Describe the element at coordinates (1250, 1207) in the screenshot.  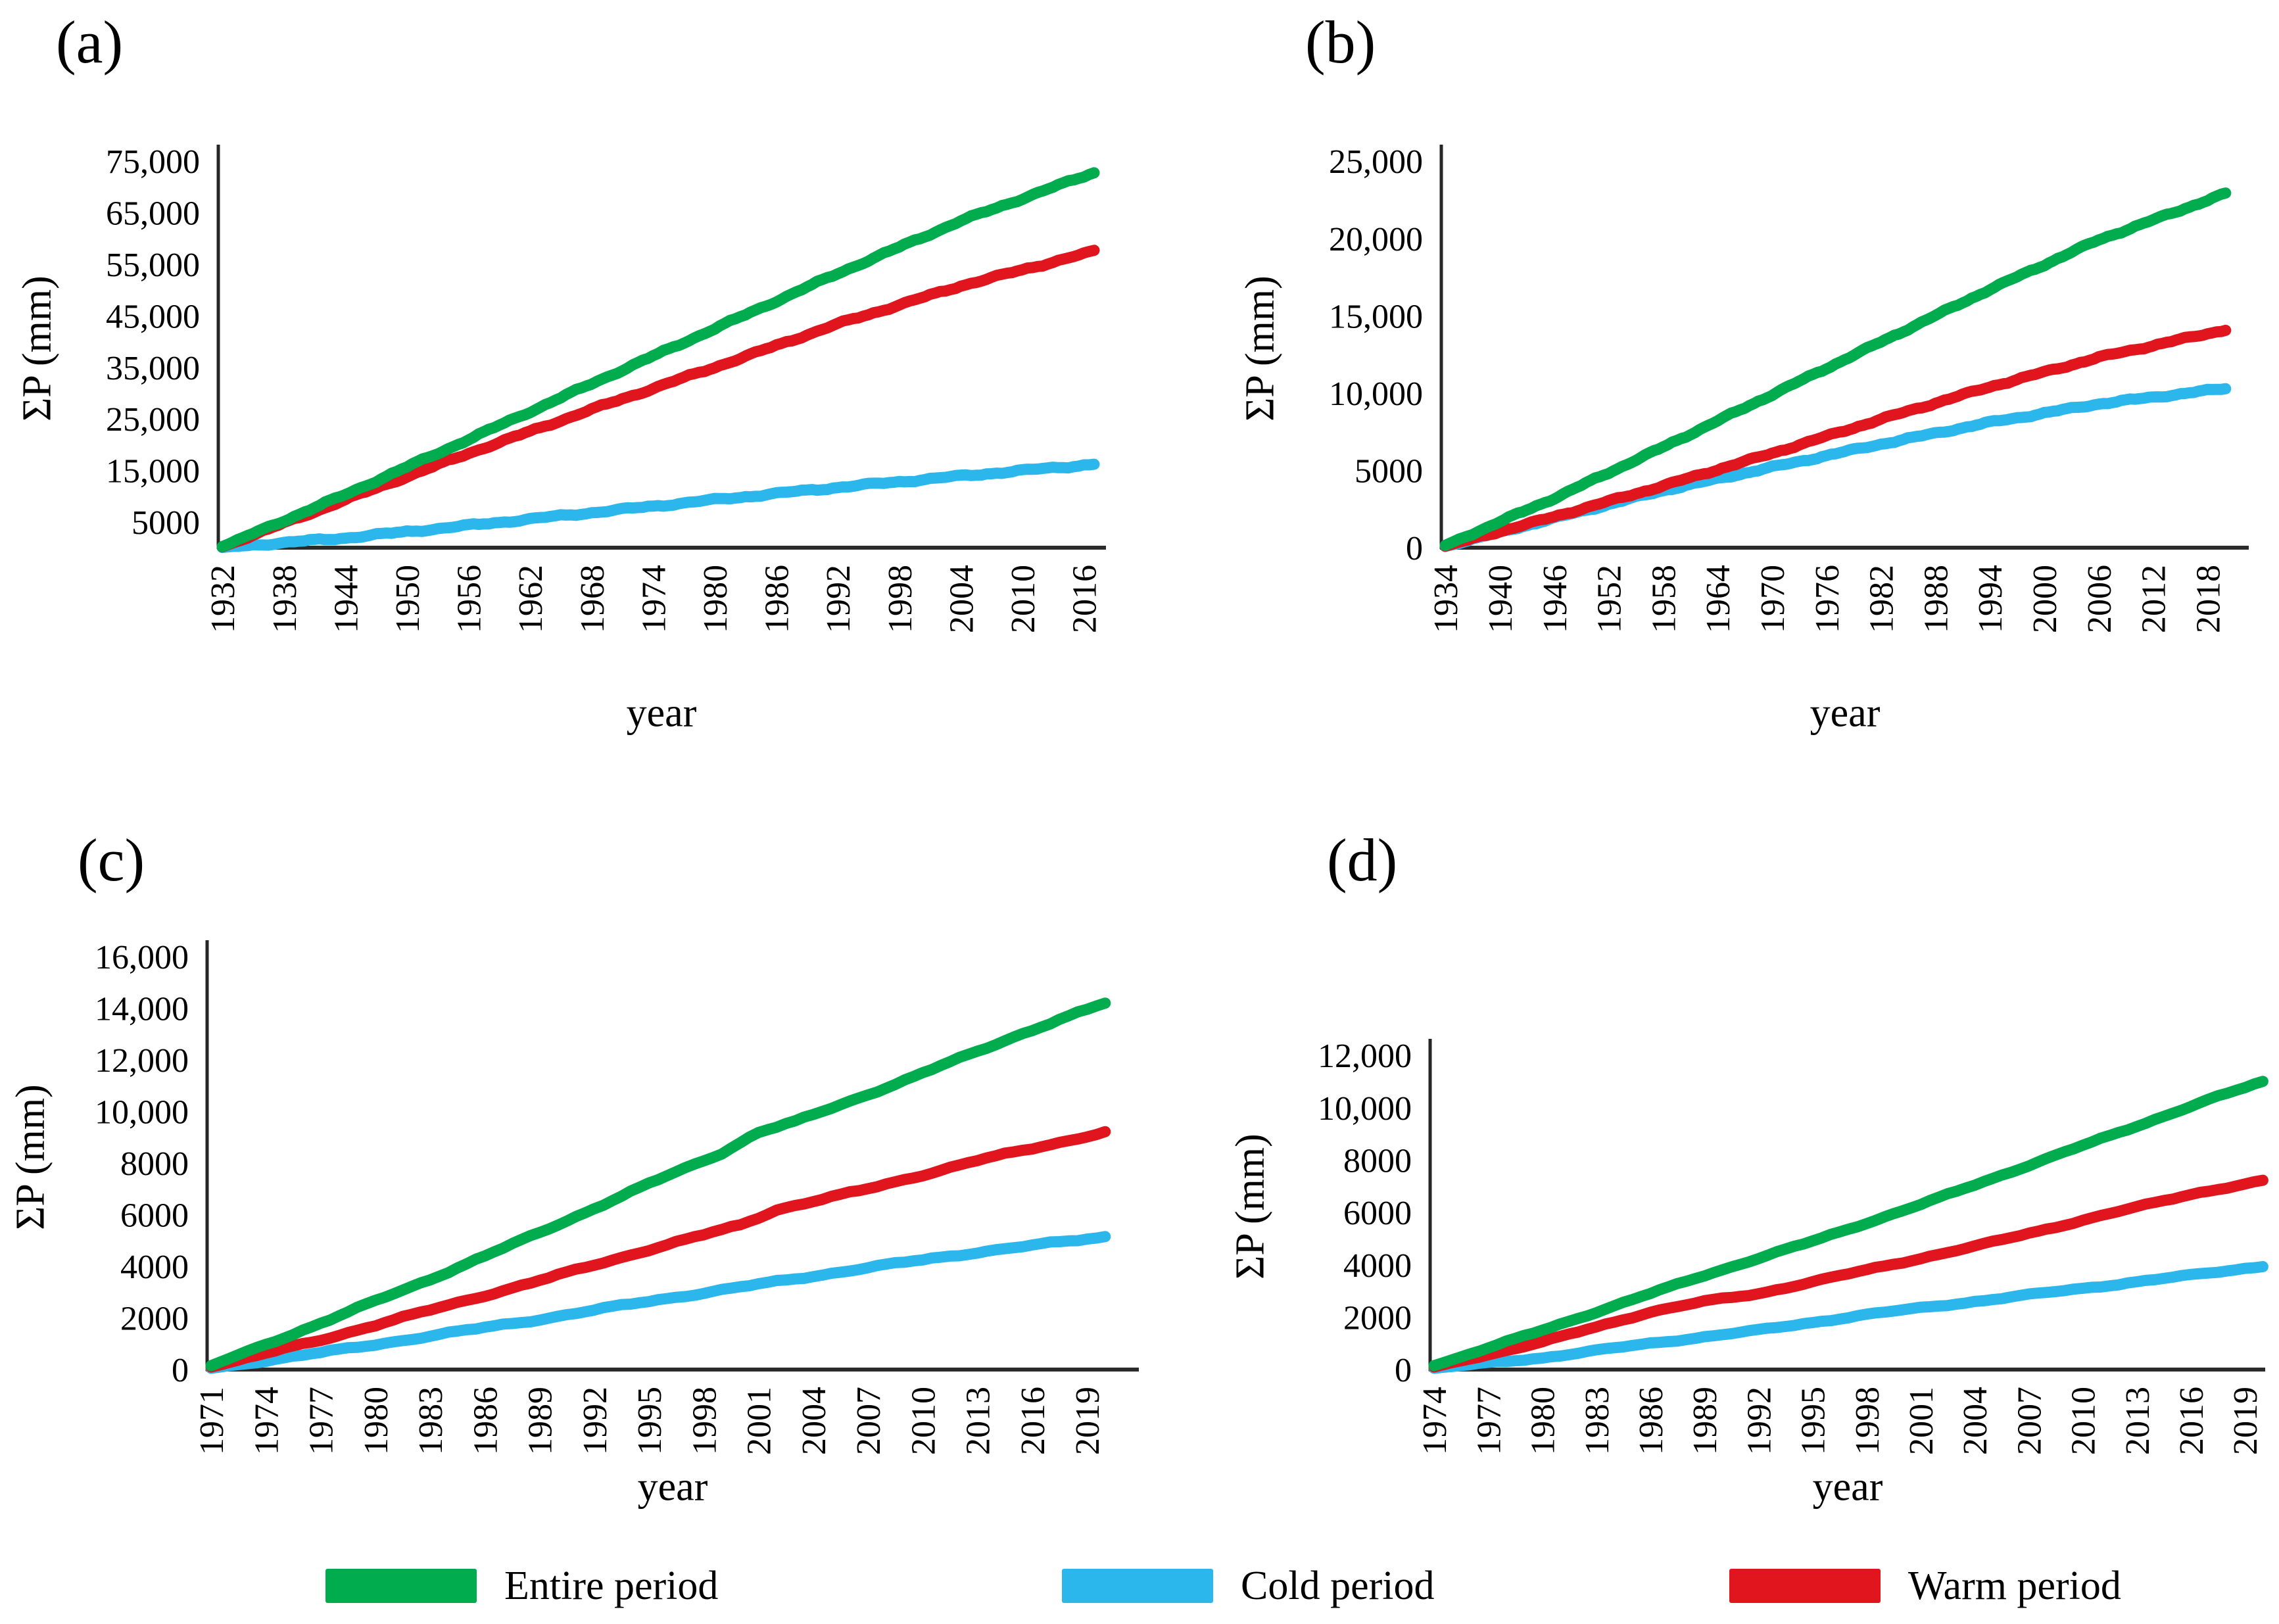
I see `y-axis-title-d: ΣP (mm)` at that location.